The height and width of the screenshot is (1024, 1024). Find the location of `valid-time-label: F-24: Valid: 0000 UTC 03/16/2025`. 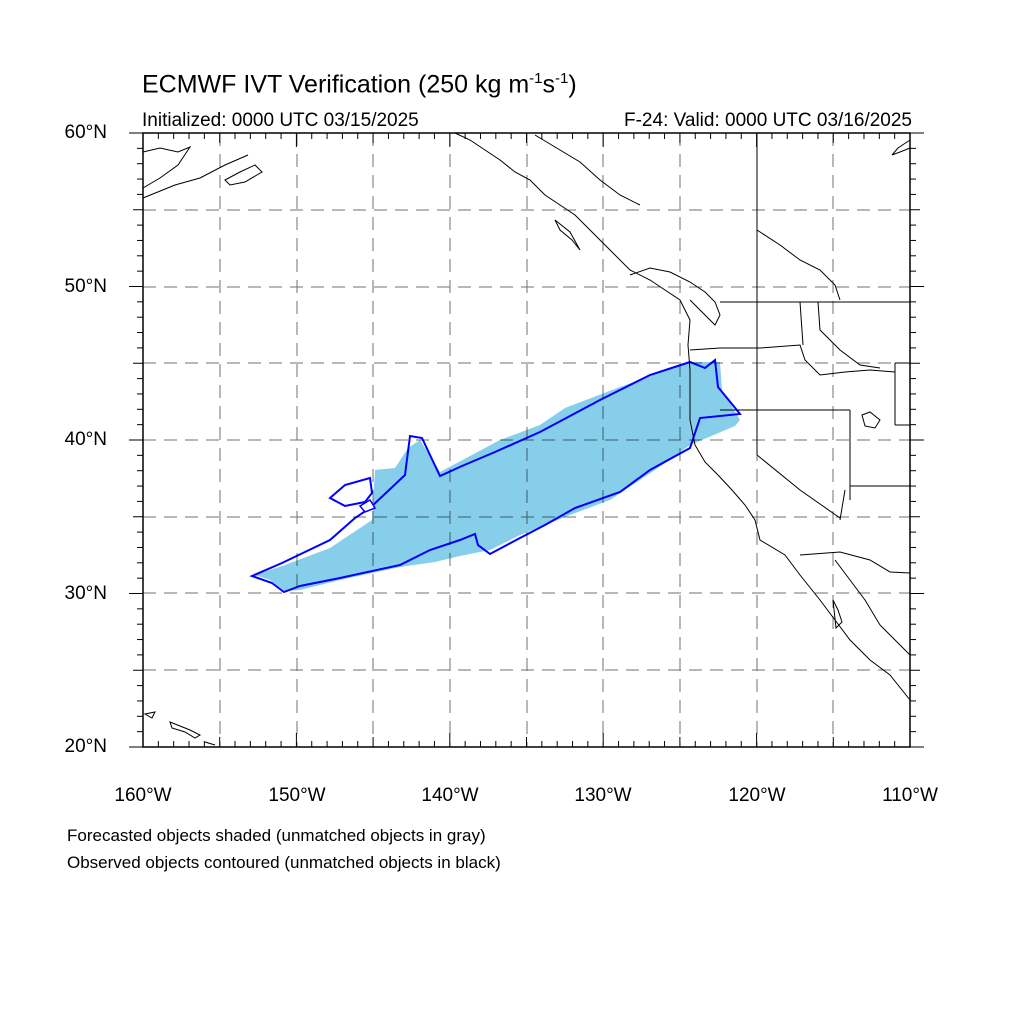

valid-time-label: F-24: Valid: 0000 UTC 03/16/2025 is located at coordinates (768, 120).